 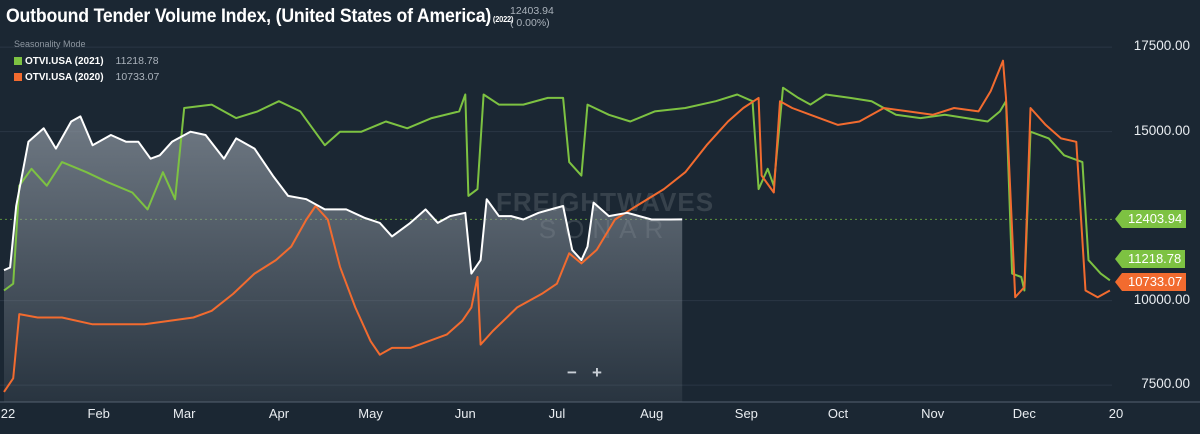 I want to click on x-tick-label: Nov, so click(x=933, y=413).